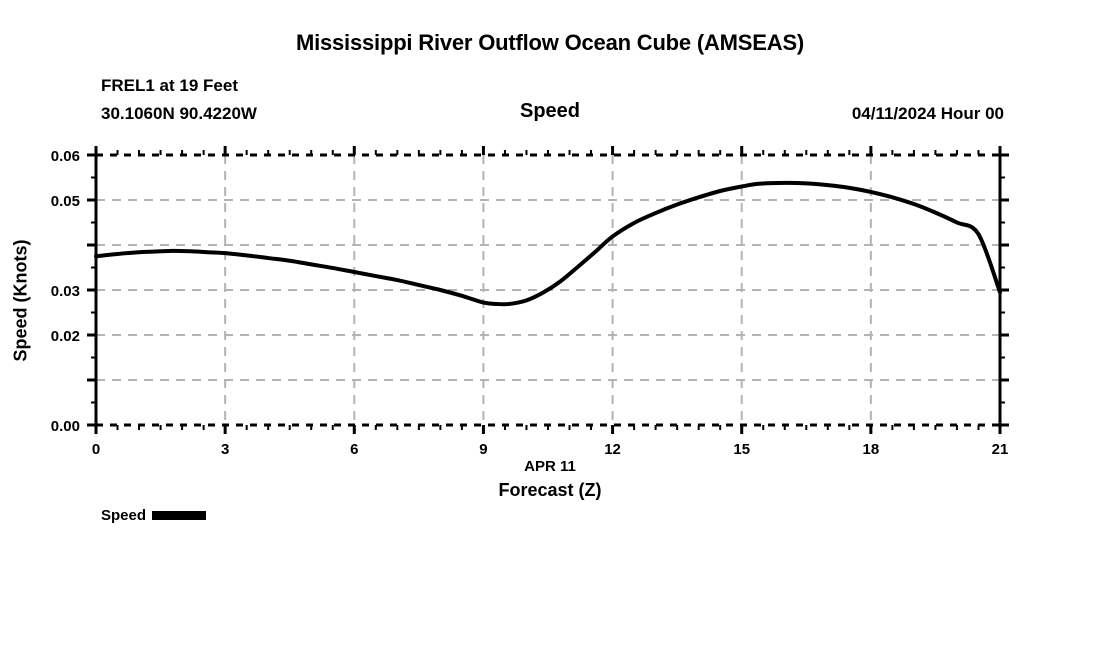 This screenshot has height=650, width=1100. Describe the element at coordinates (927, 113) in the screenshot. I see `model-run-label: 04/11/2024 Hour 00` at that location.